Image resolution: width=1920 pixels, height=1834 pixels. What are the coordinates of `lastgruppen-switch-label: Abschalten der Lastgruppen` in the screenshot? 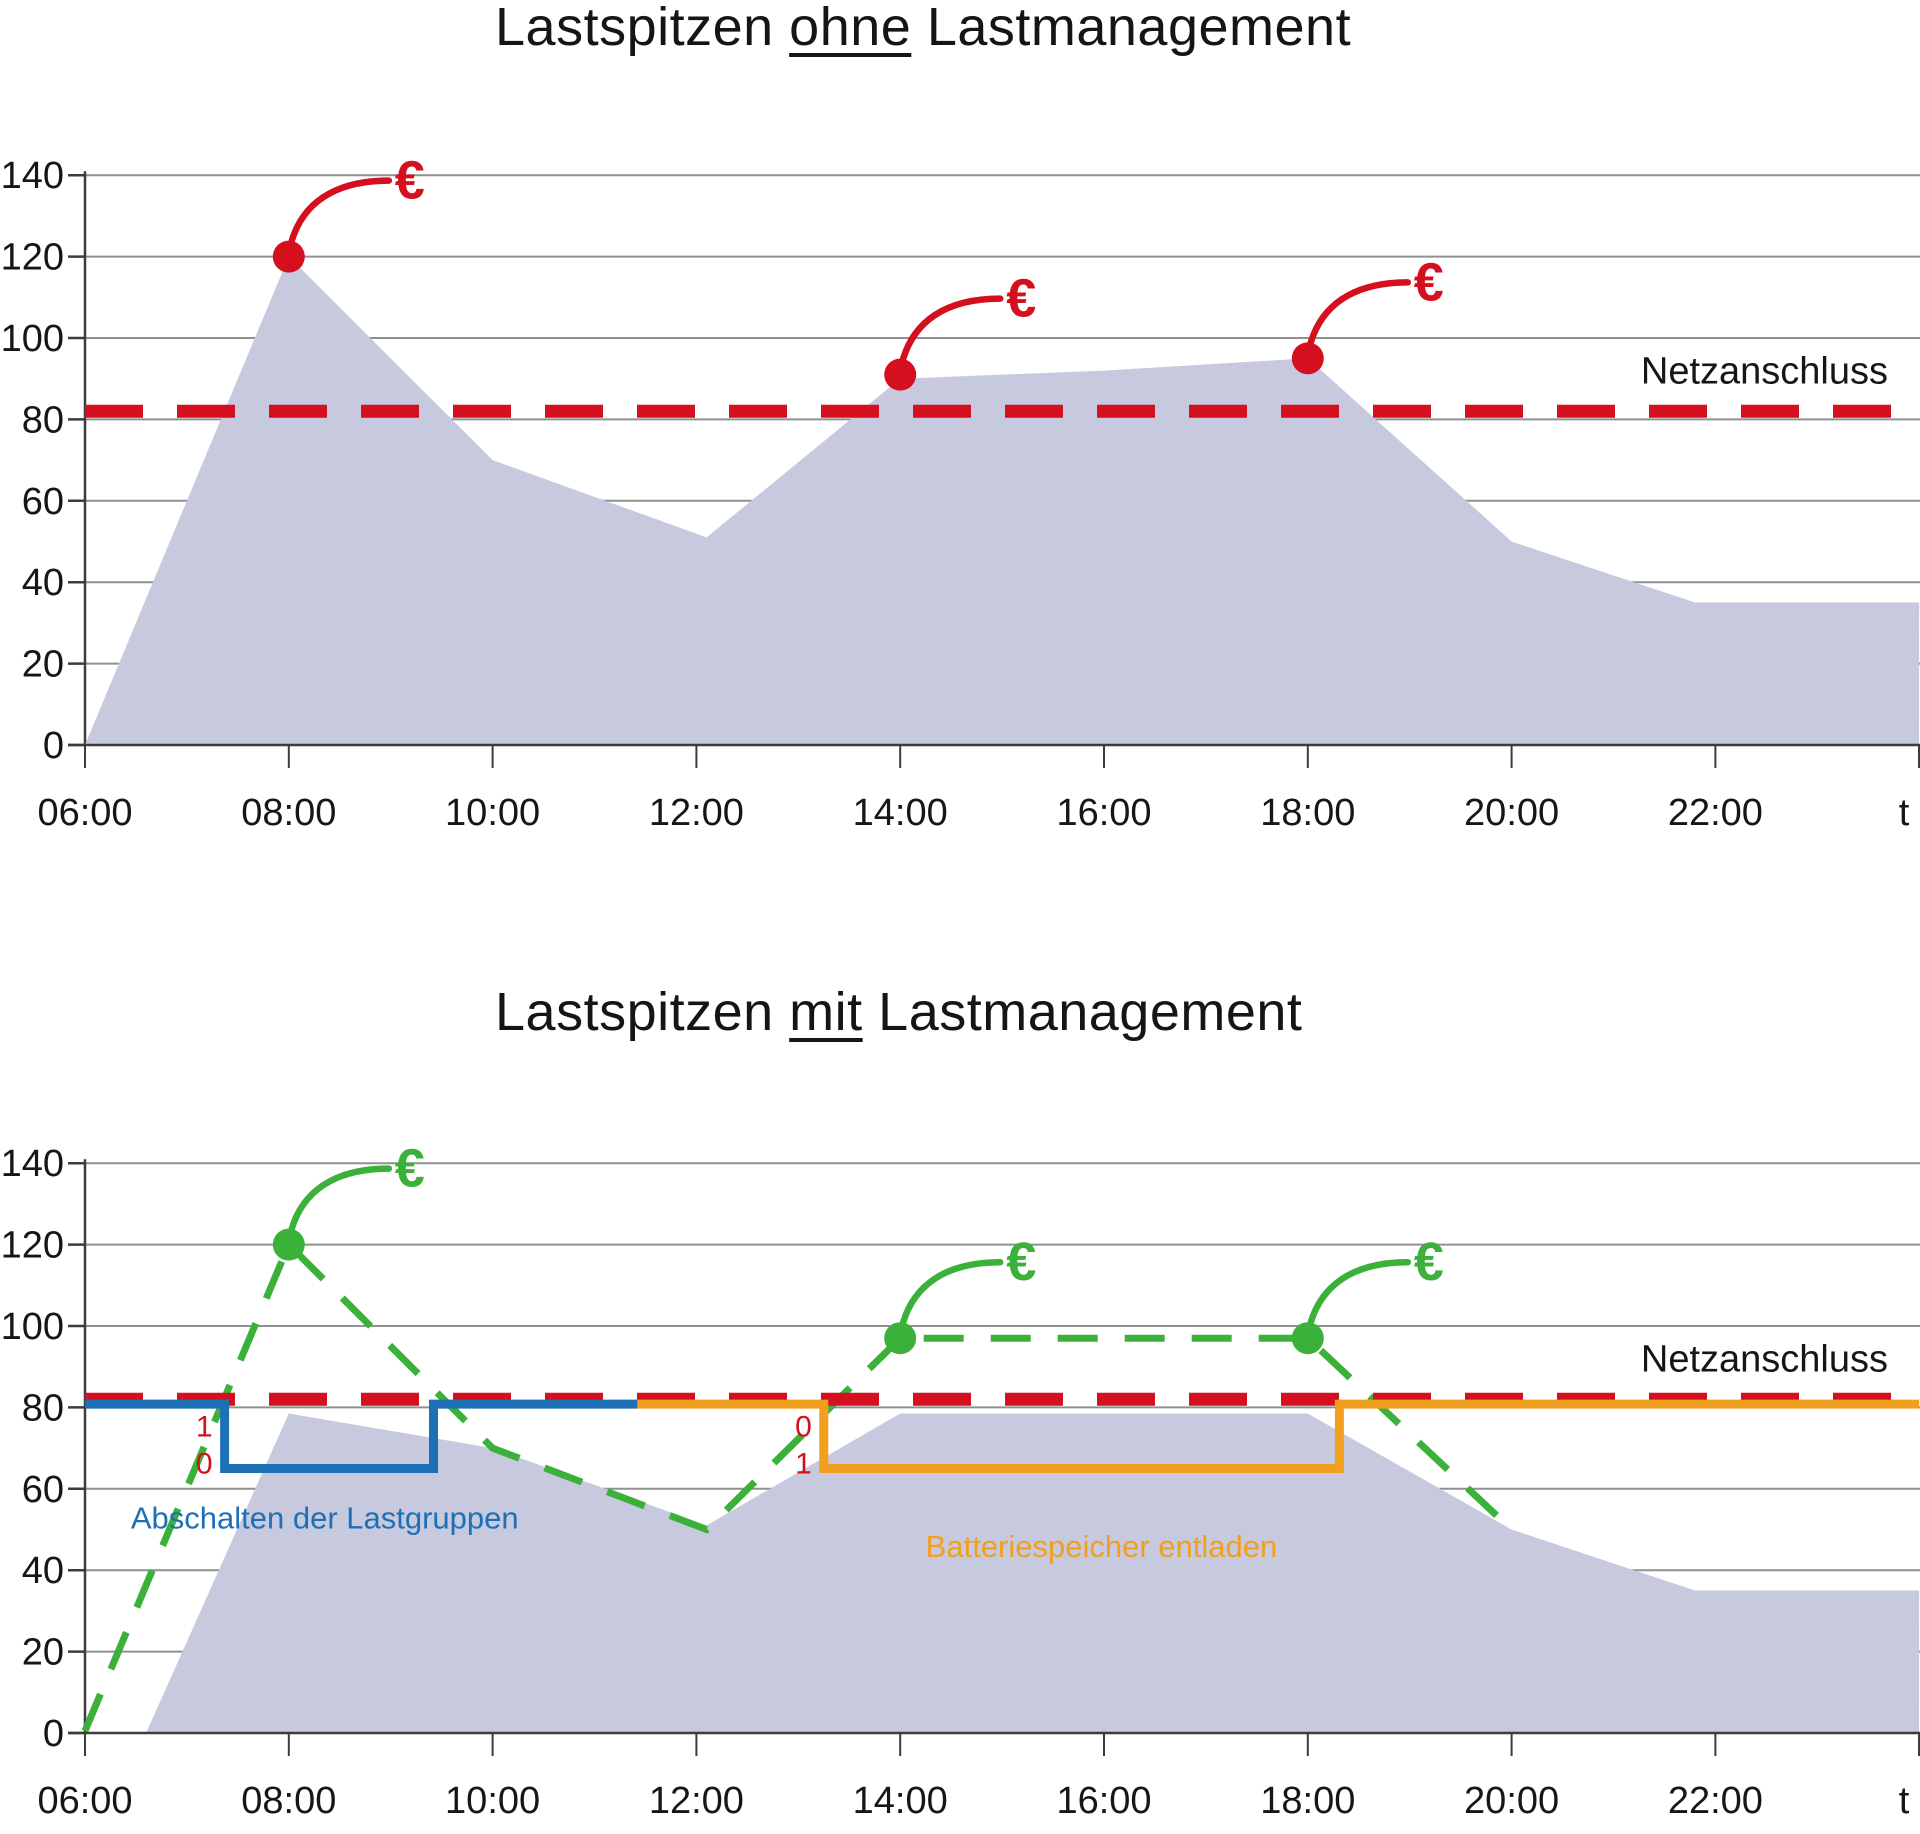 It's located at (325, 1517).